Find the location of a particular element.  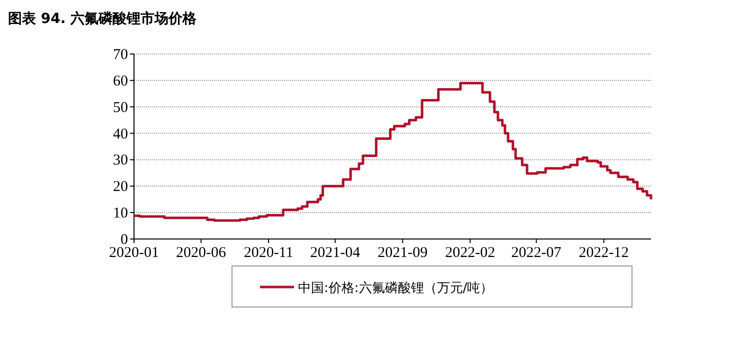

y-tick-label: 50 is located at coordinates (120, 108).